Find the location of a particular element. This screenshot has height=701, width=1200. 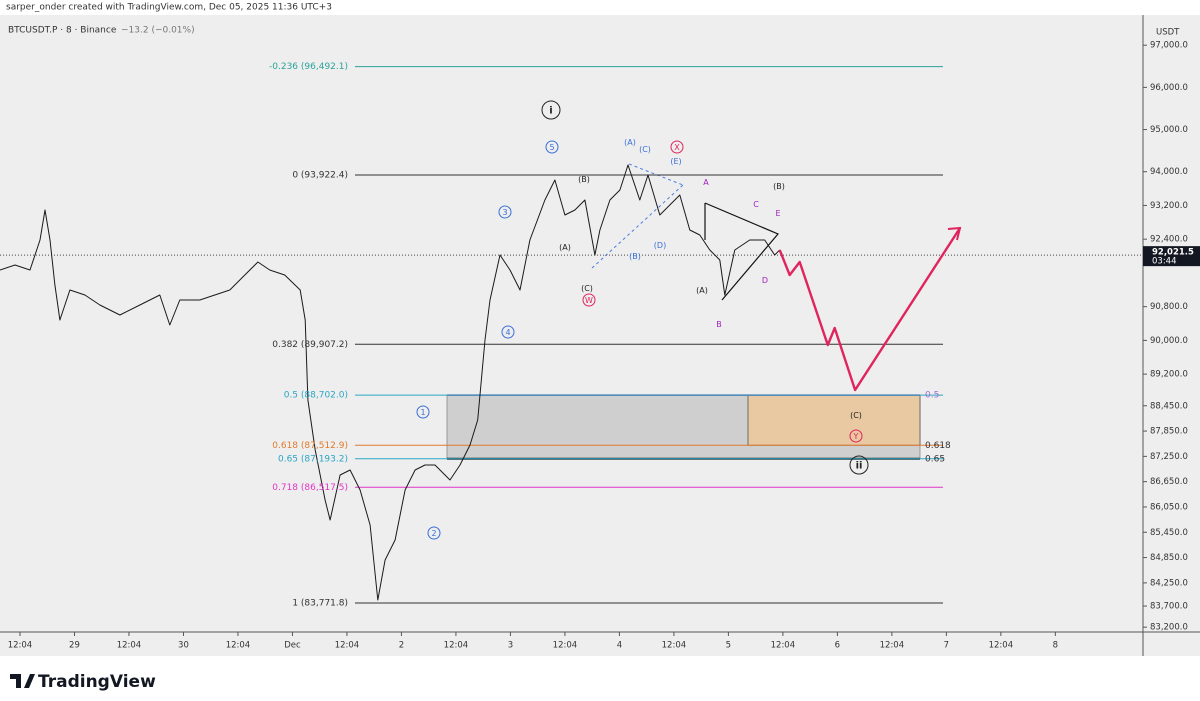

zone-label: 0.5 is located at coordinates (932, 396).